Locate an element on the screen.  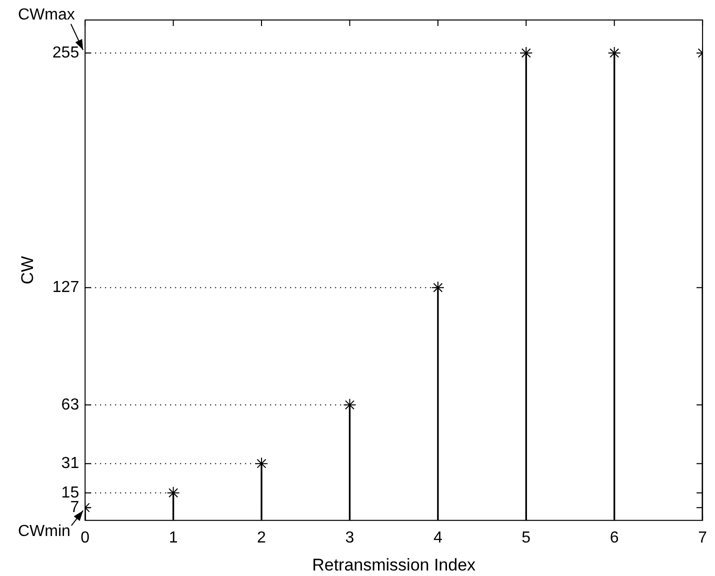
x-tick-label: 4 is located at coordinates (437, 537).